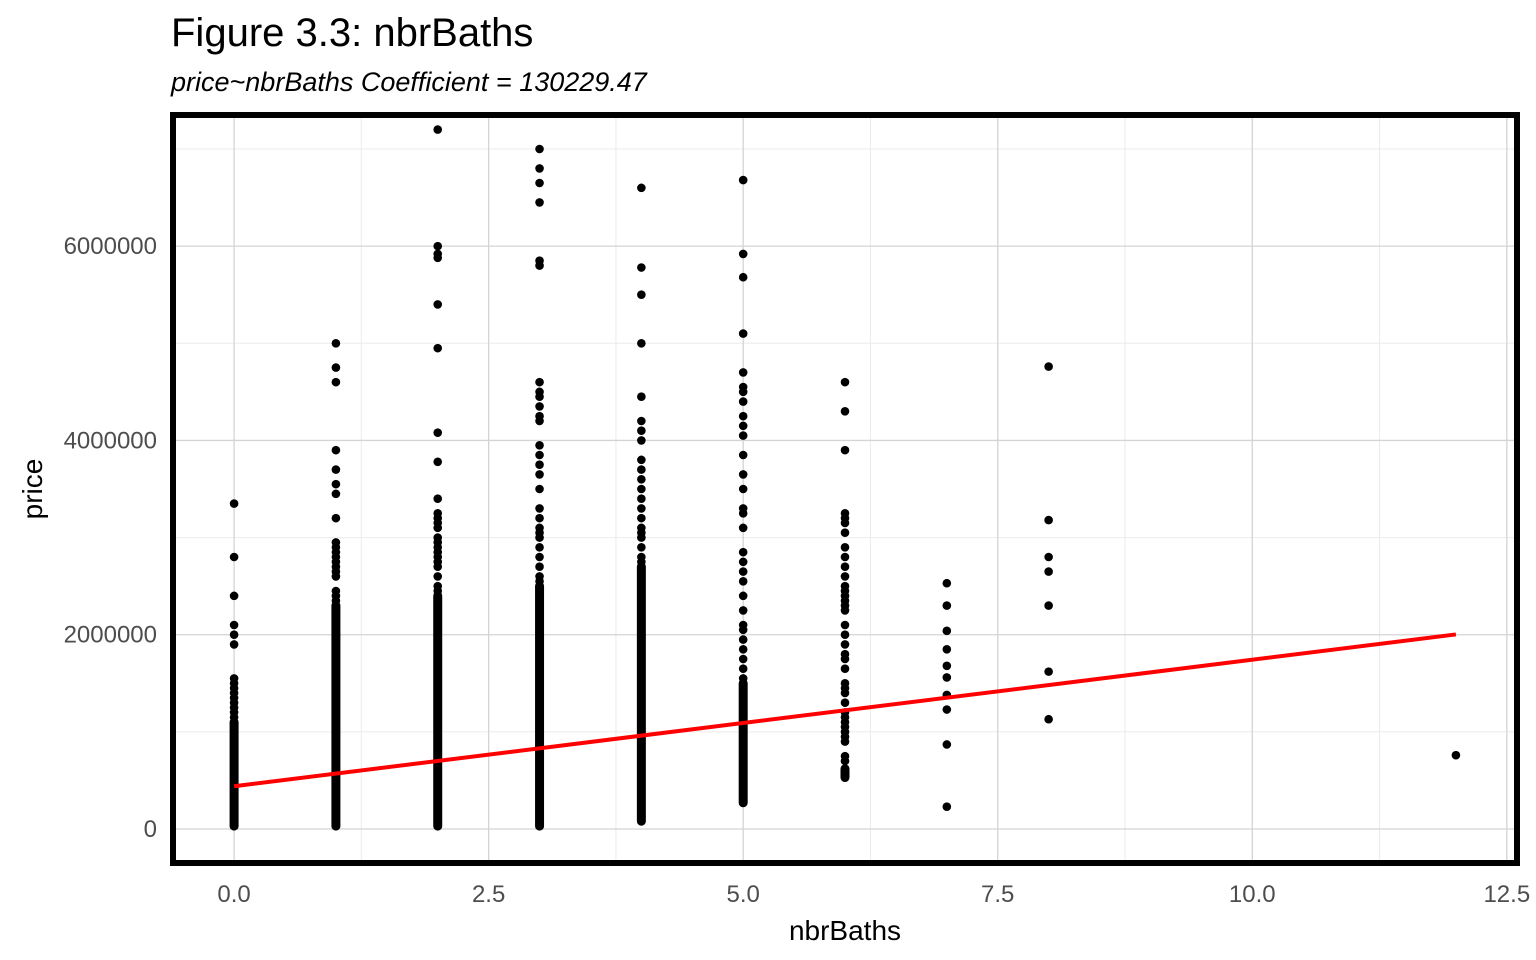  Describe the element at coordinates (110, 246) in the screenshot. I see `y-tick-label: 6000000` at that location.